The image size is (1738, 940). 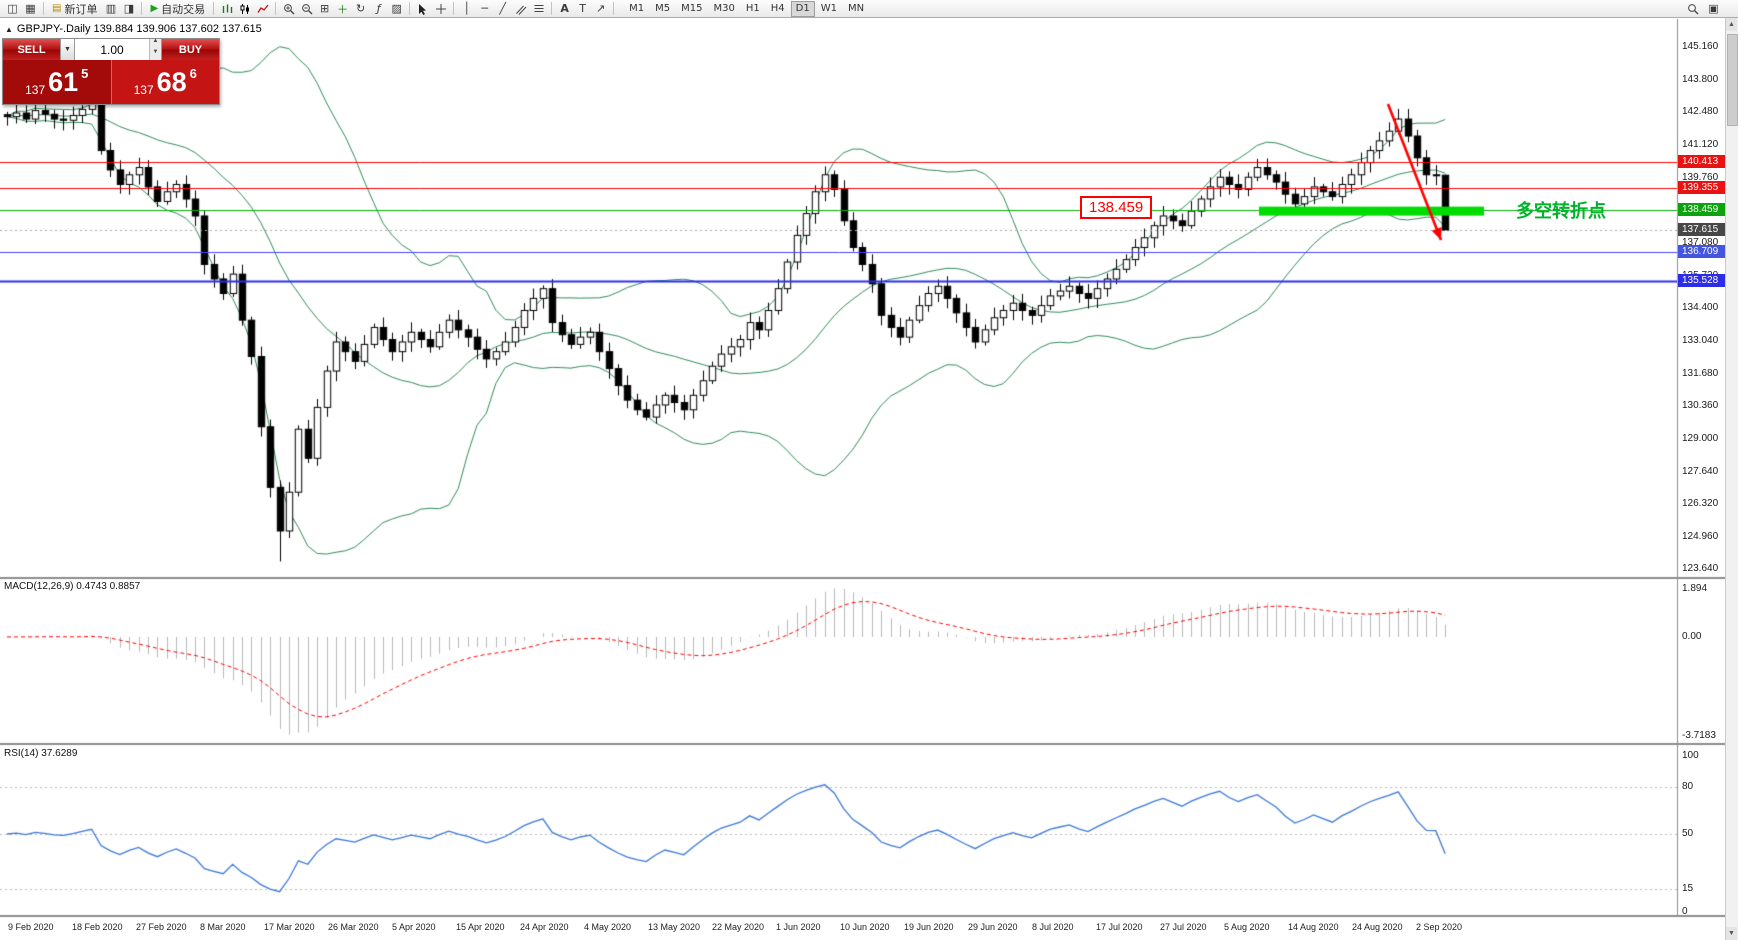 What do you see at coordinates (306, 8) in the screenshot?
I see `zoom-out-icon` at bounding box center [306, 8].